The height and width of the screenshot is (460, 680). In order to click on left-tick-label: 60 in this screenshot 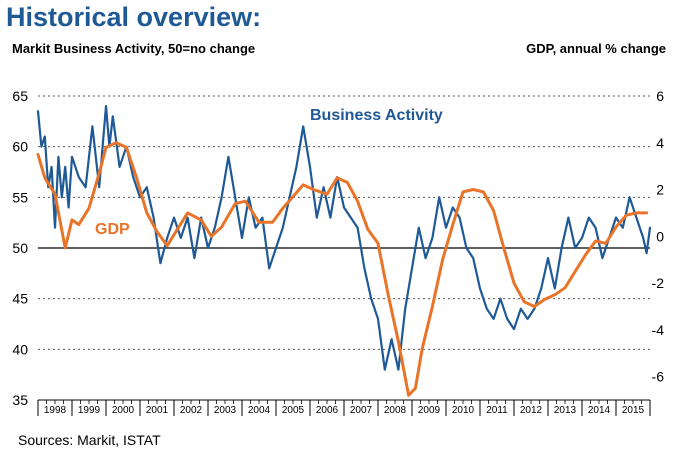, I will do `click(20, 147)`.